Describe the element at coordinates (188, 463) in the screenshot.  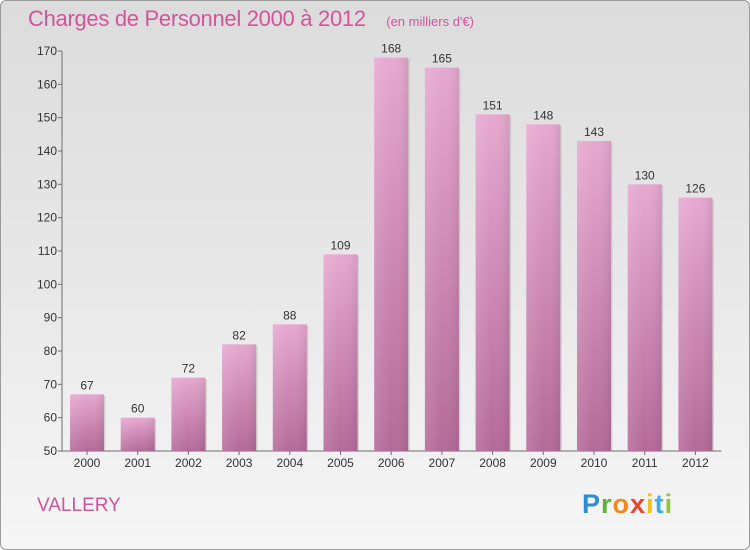
I see `x-tick-label: 2002` at that location.